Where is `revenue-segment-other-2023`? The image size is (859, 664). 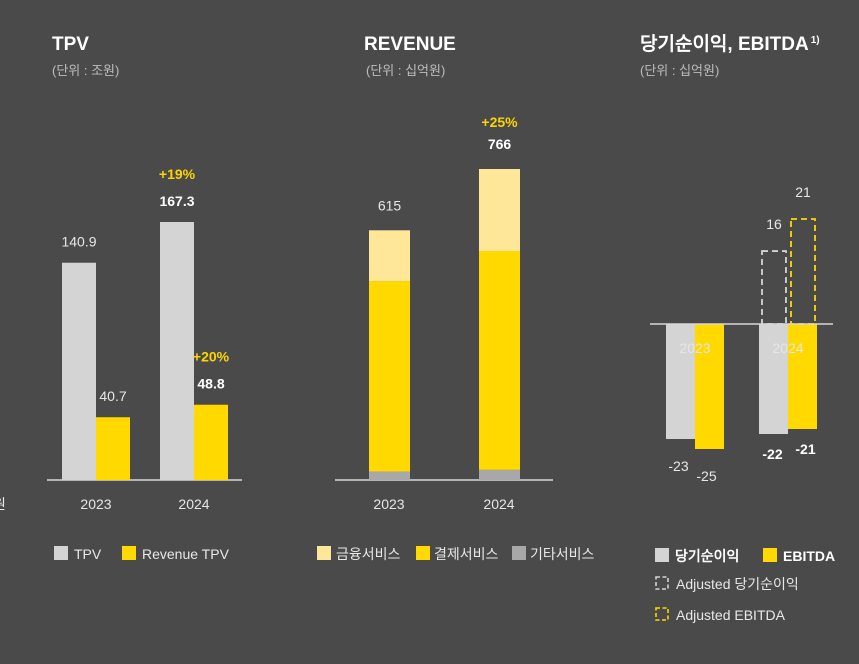 revenue-segment-other-2023 is located at coordinates (389, 475).